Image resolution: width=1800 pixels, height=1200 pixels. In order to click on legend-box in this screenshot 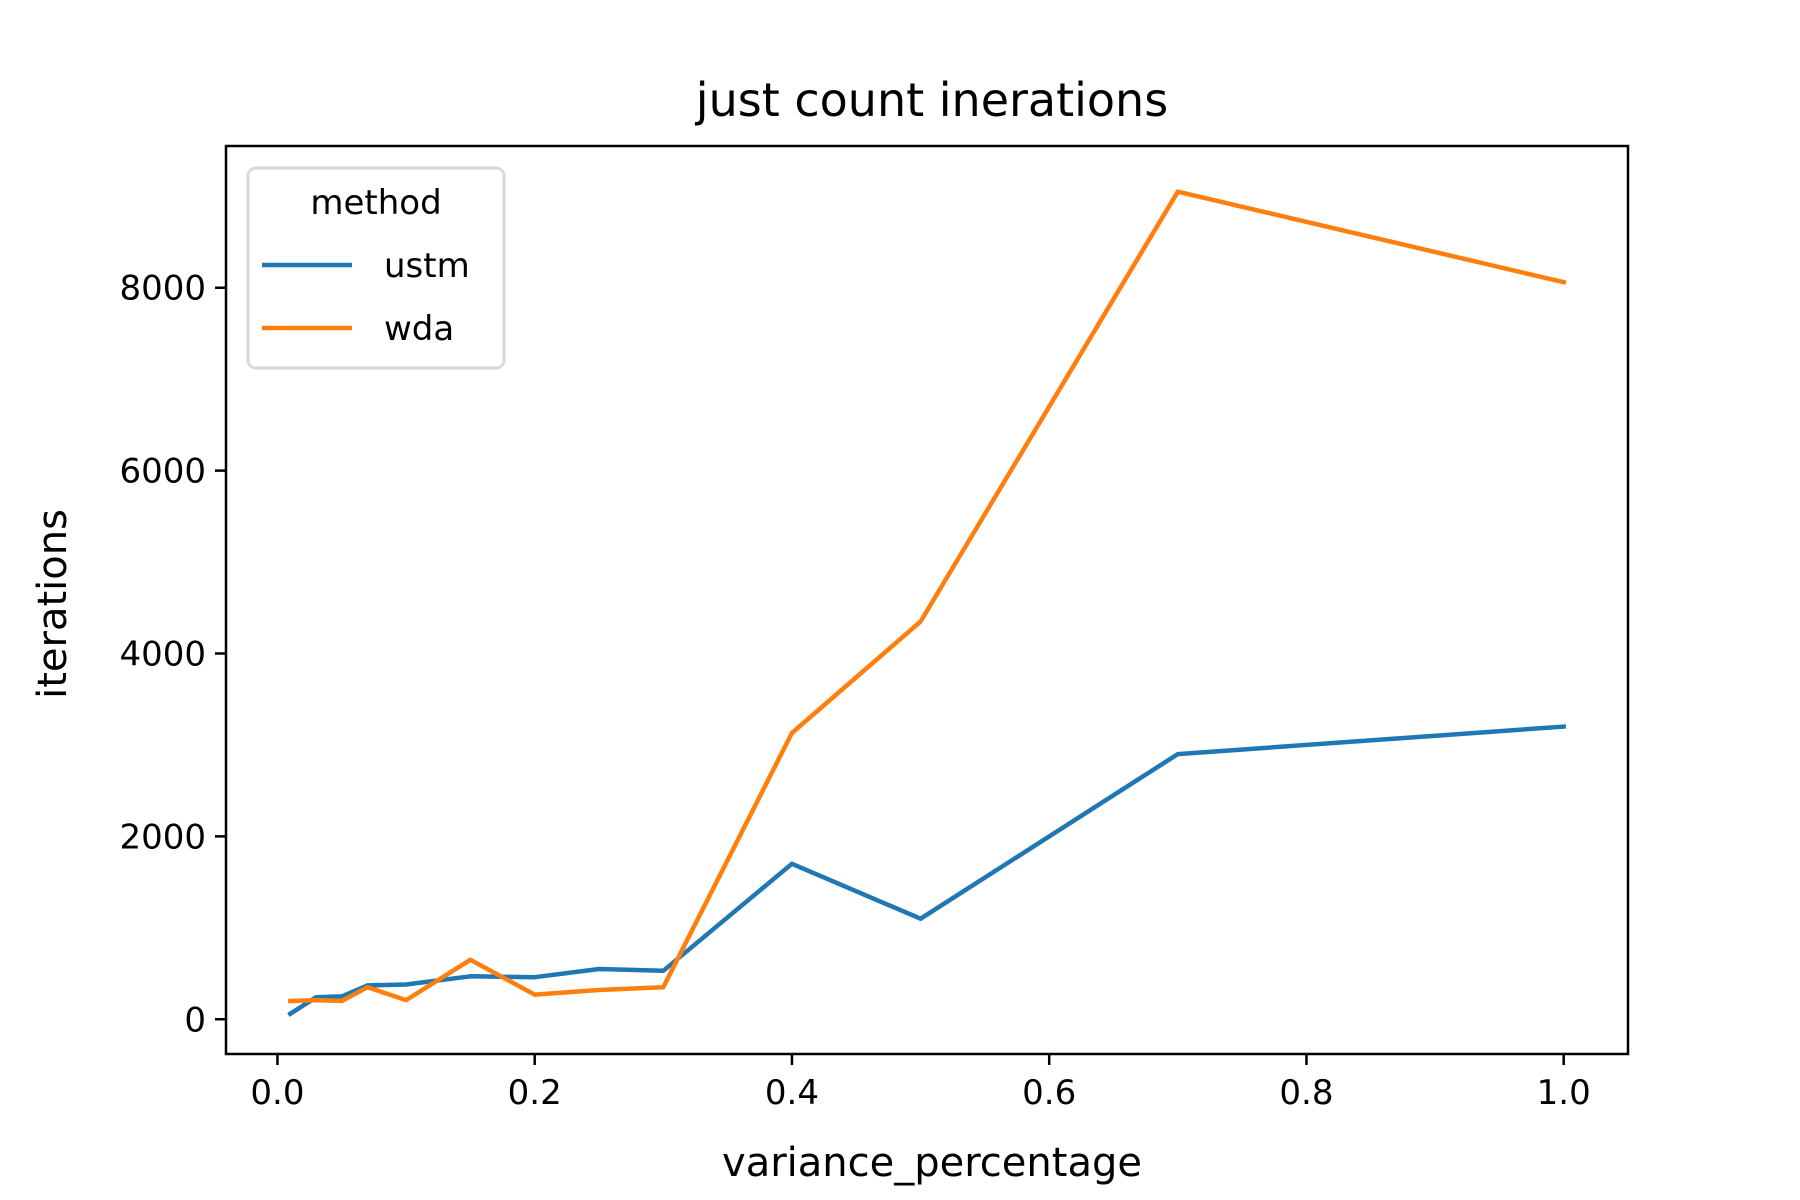, I will do `click(376, 268)`.